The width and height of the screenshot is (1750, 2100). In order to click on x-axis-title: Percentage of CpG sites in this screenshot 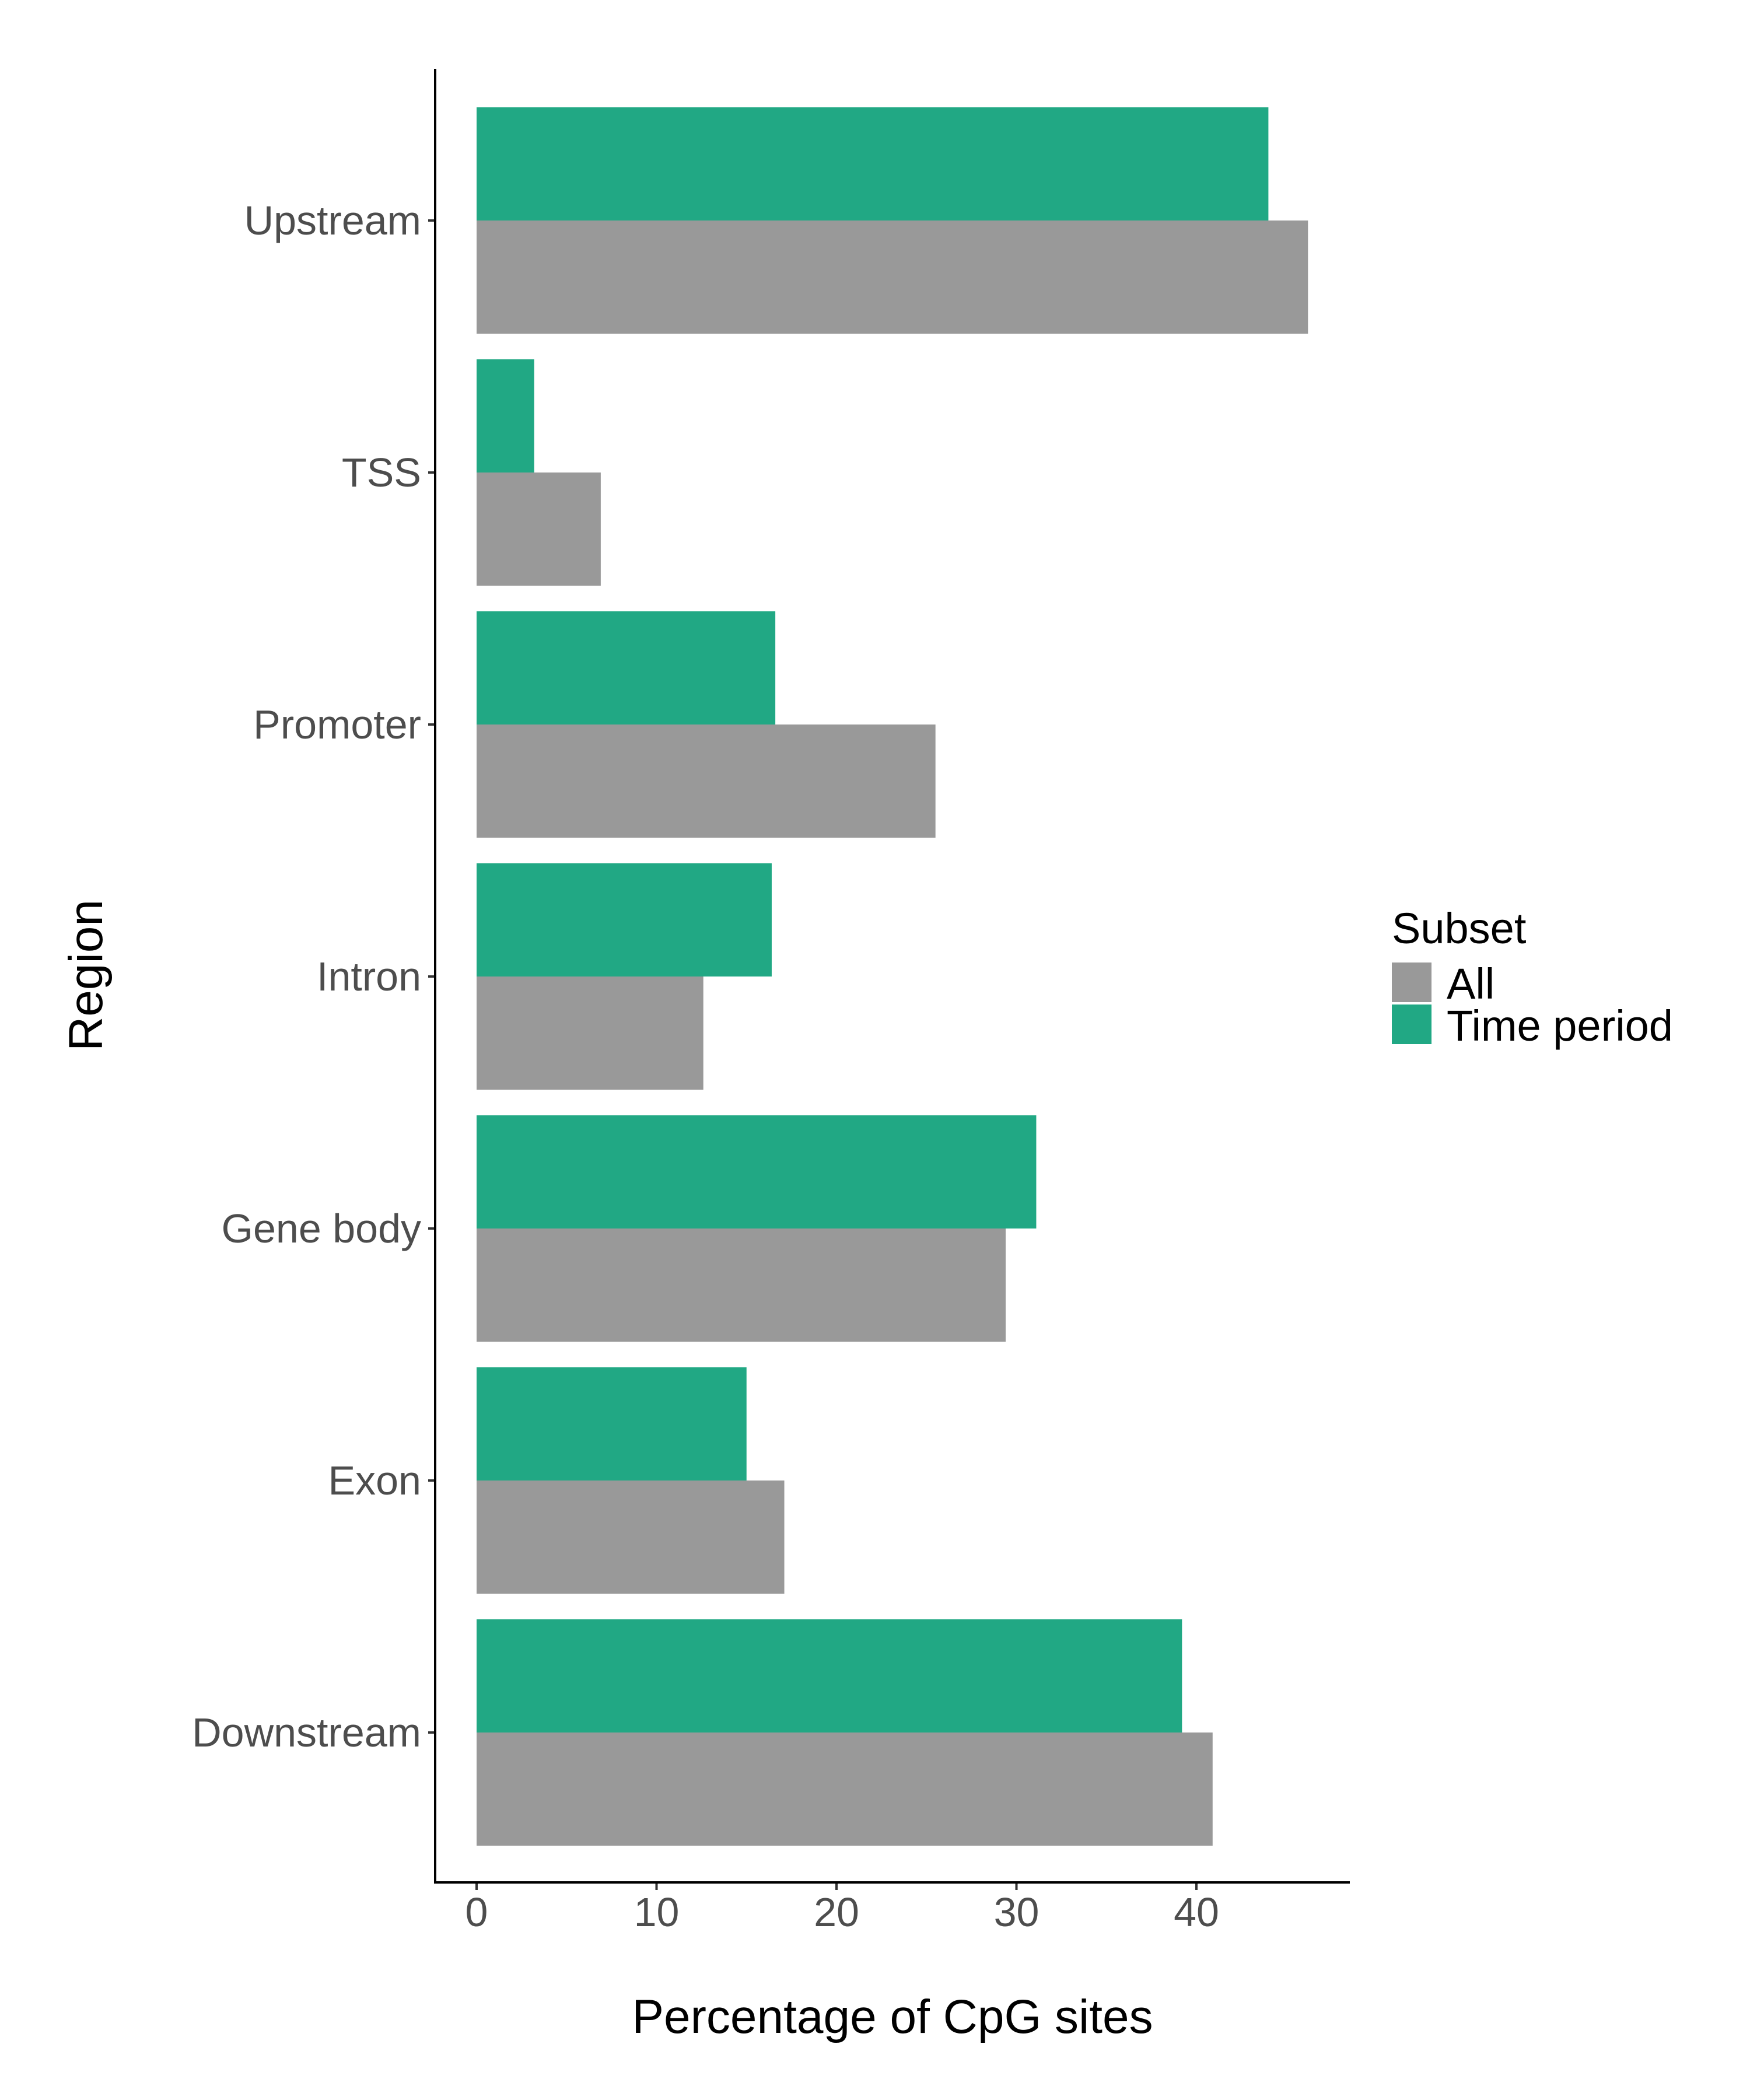, I will do `click(892, 2016)`.